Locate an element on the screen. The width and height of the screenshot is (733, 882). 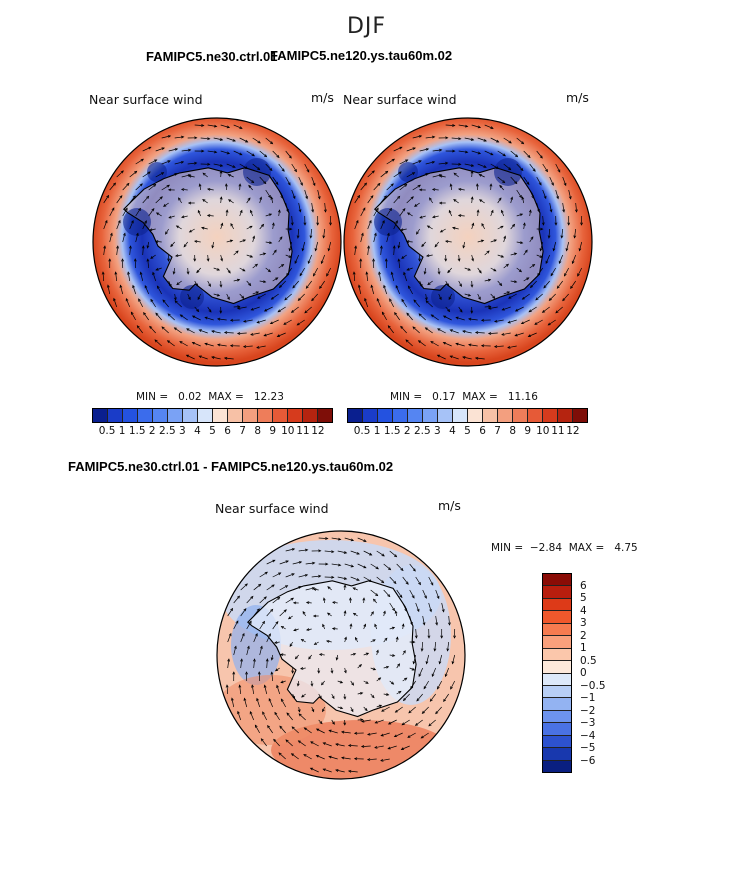
difference-colorbar-tick-label: 2 is located at coordinates (583, 635).